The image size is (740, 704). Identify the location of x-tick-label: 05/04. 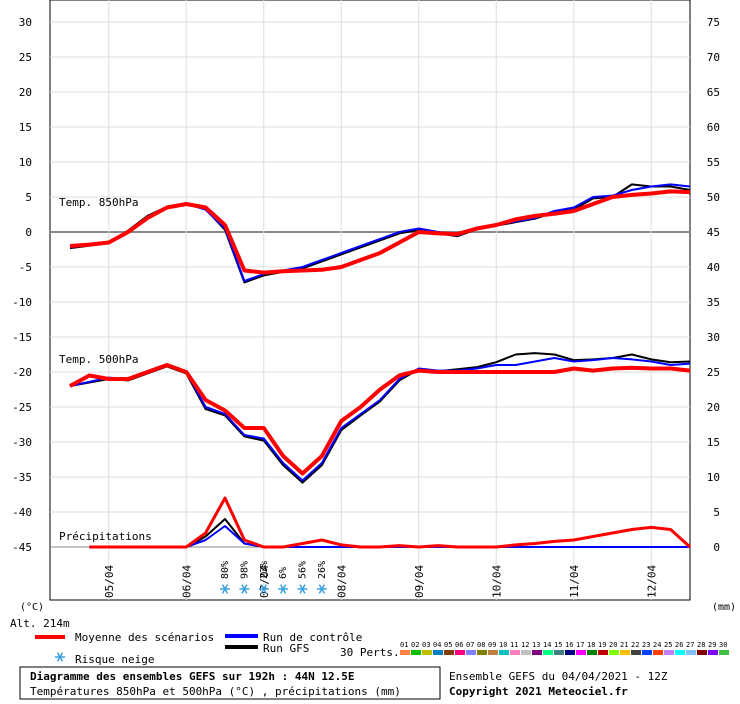
(109, 581).